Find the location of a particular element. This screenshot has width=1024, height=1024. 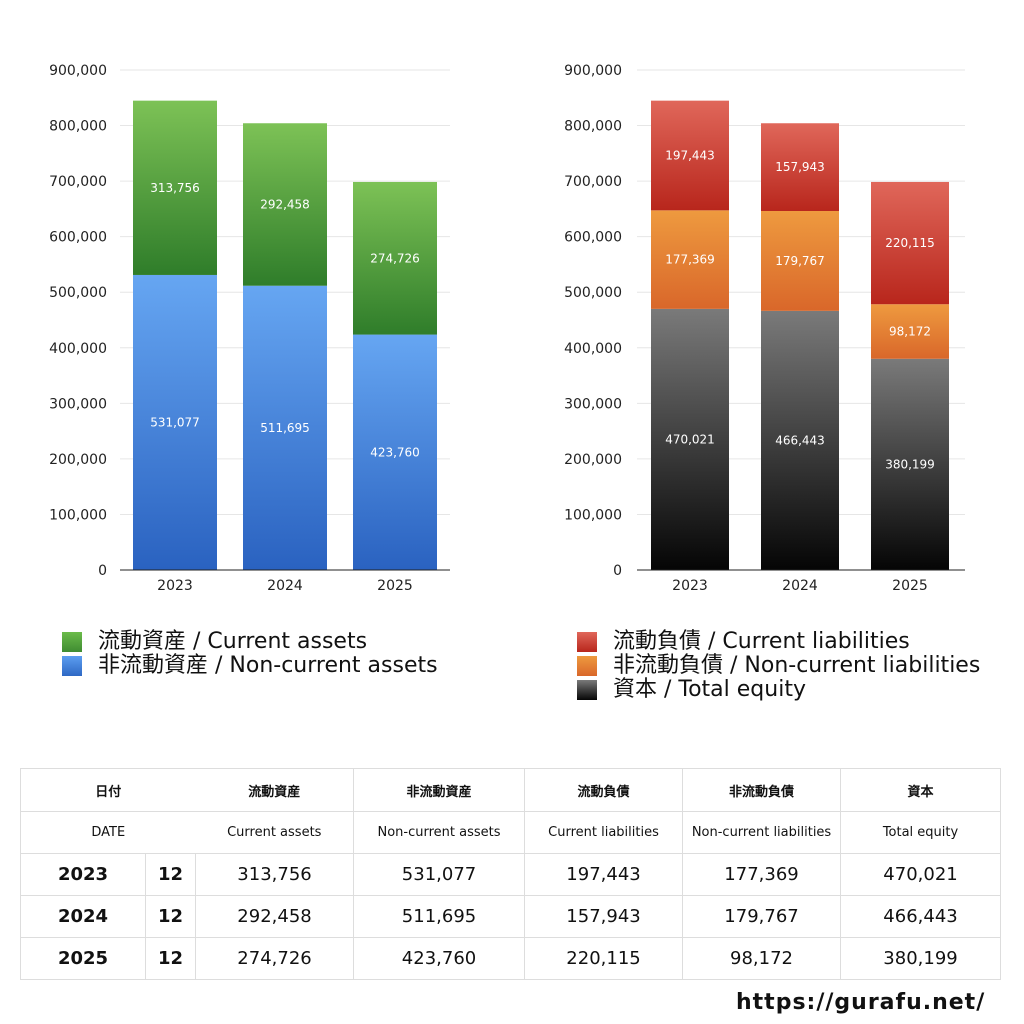

data-label: 292,458 is located at coordinates (285, 204).